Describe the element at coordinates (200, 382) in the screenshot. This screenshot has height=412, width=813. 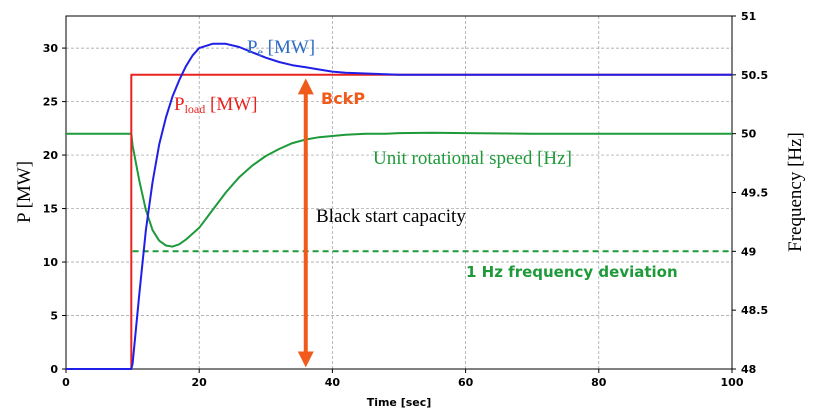
I see `x-tick-label: 20` at that location.